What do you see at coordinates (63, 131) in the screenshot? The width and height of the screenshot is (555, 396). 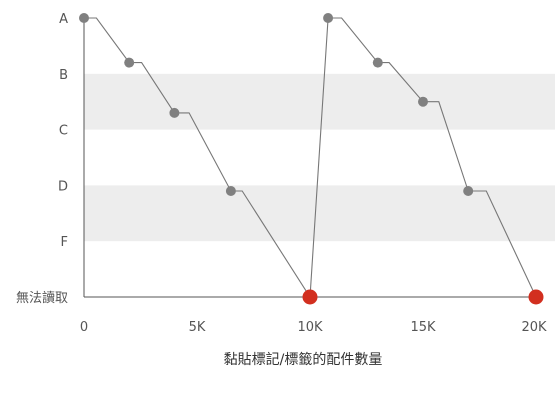 I see `y-tick-label: C` at bounding box center [63, 131].